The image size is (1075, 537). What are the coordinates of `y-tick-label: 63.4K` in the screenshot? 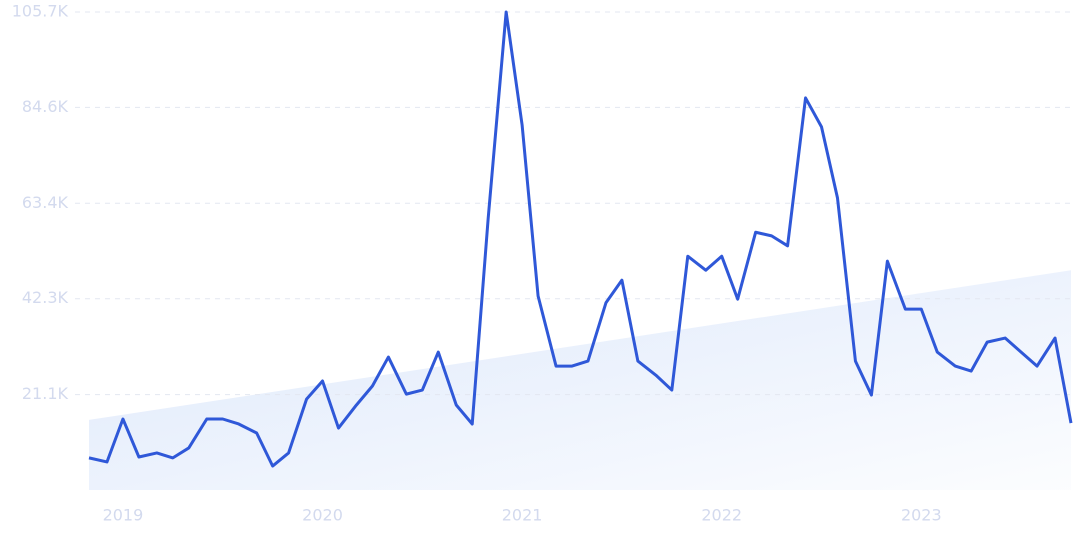 It's located at (45, 202).